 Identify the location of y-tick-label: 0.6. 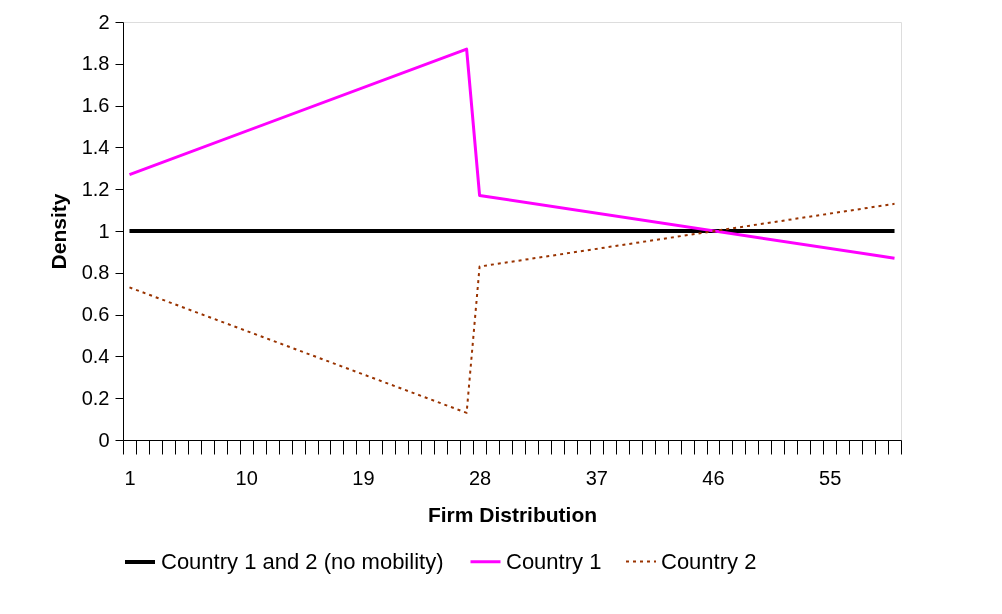
(95, 314).